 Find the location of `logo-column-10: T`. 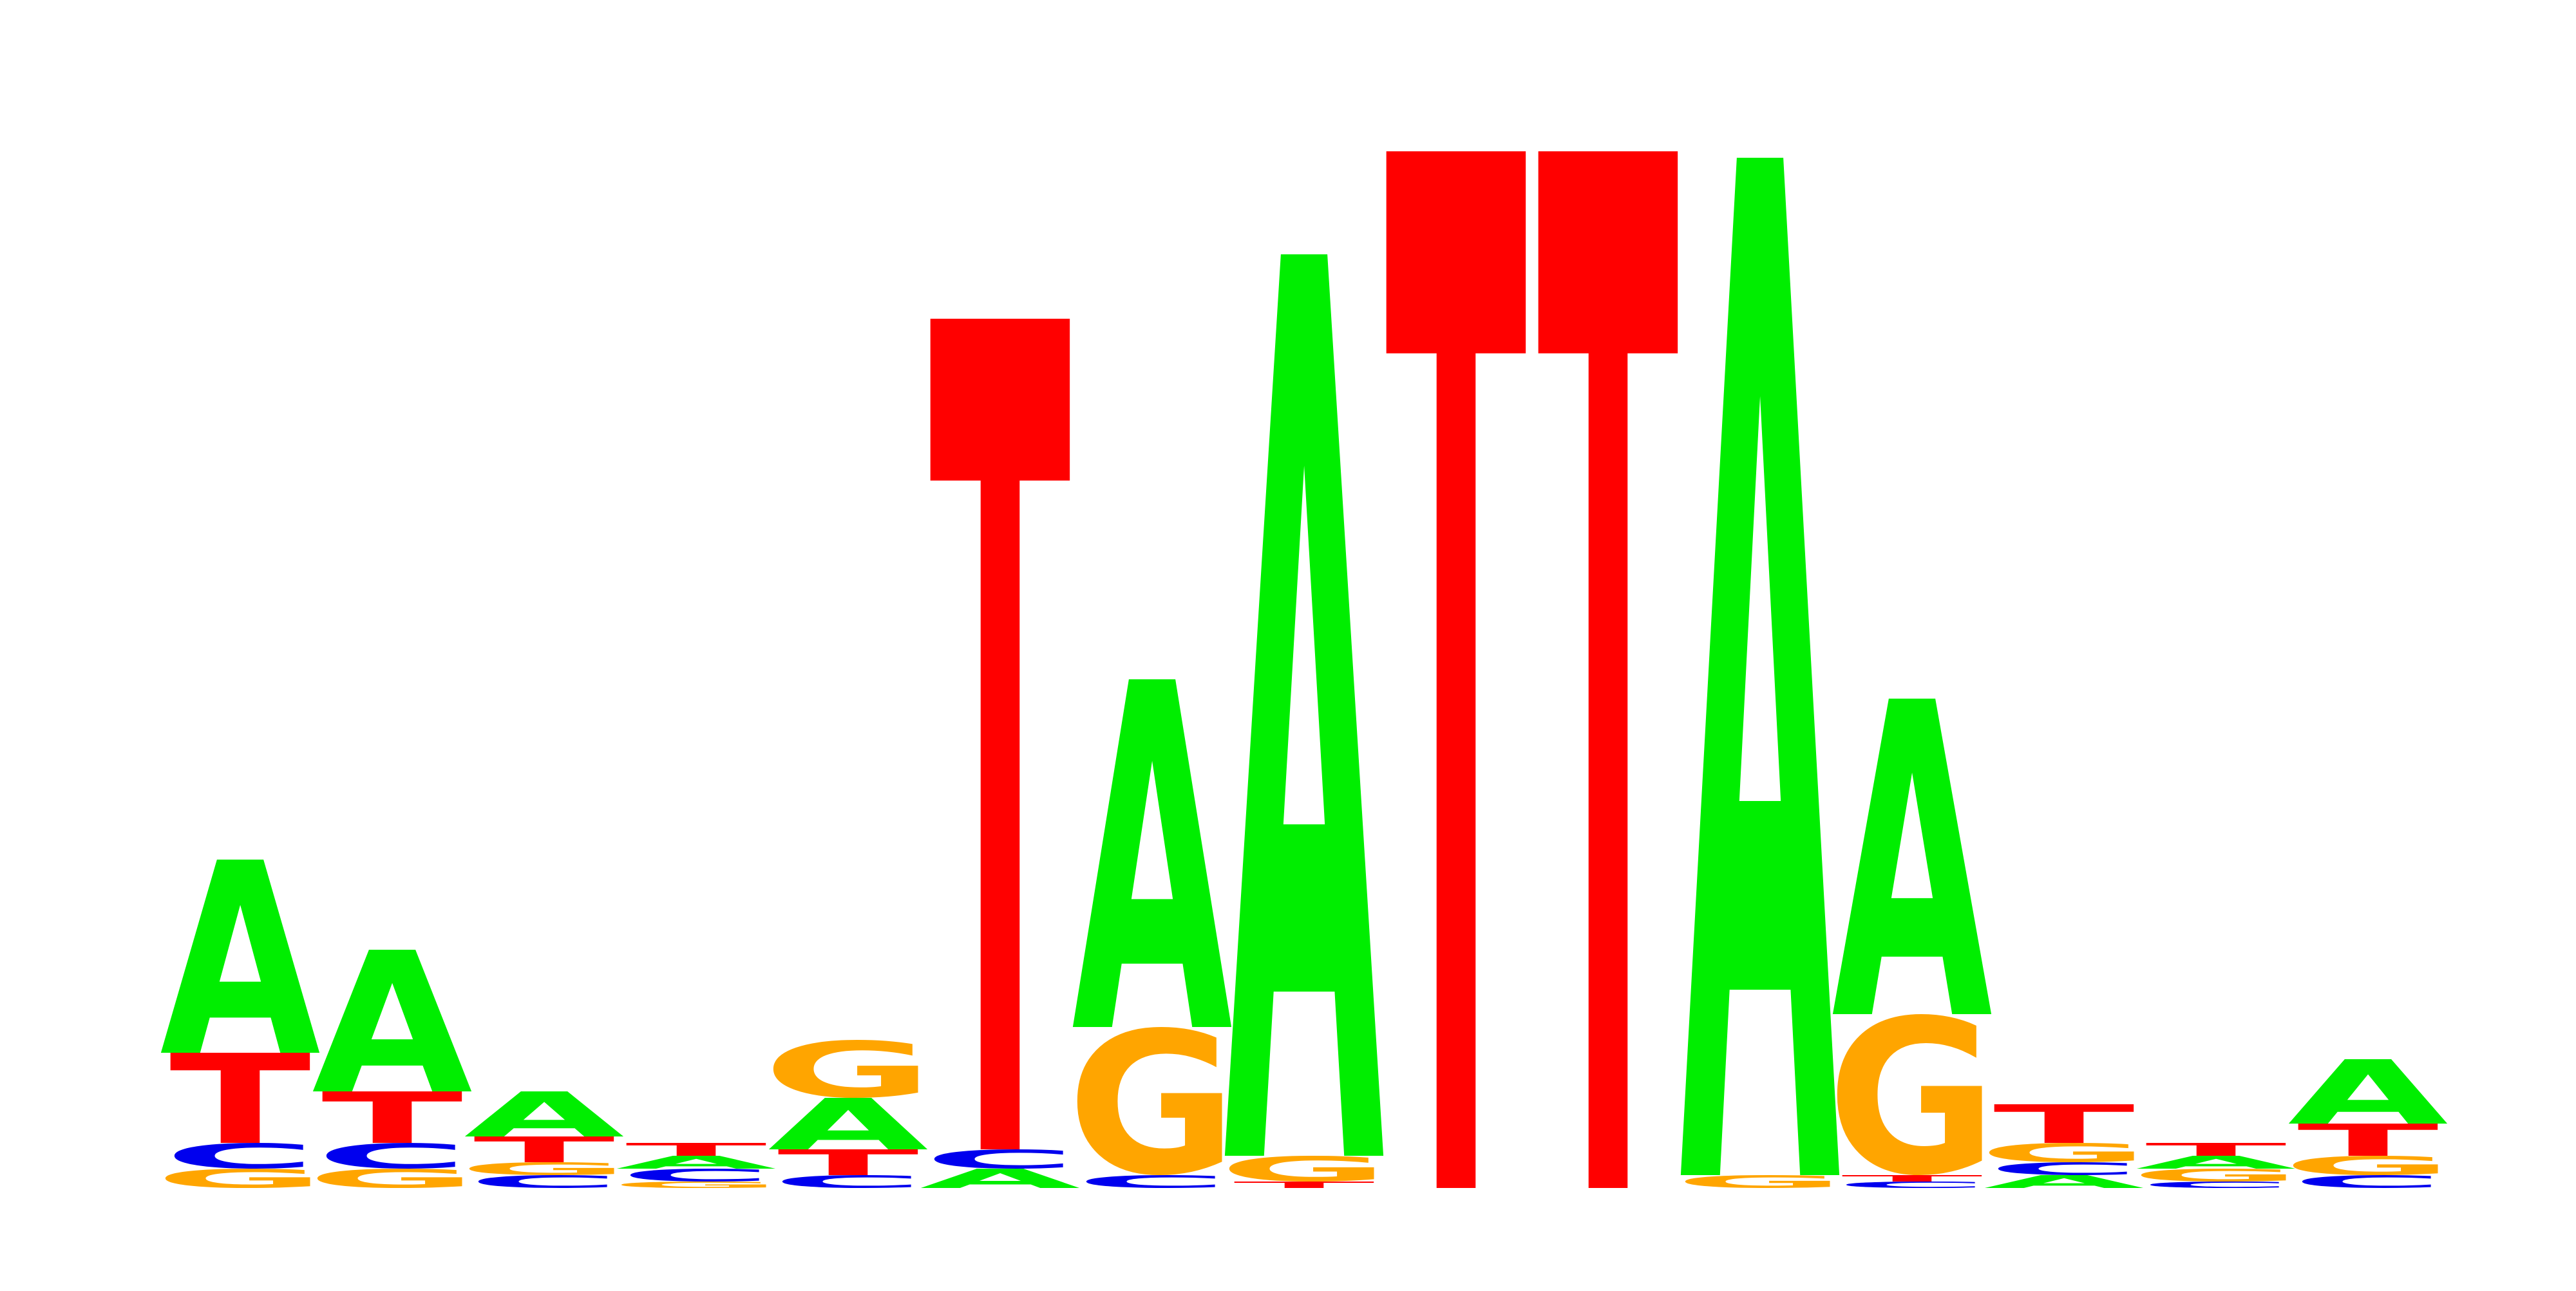

logo-column-10: T is located at coordinates (1609, 645).